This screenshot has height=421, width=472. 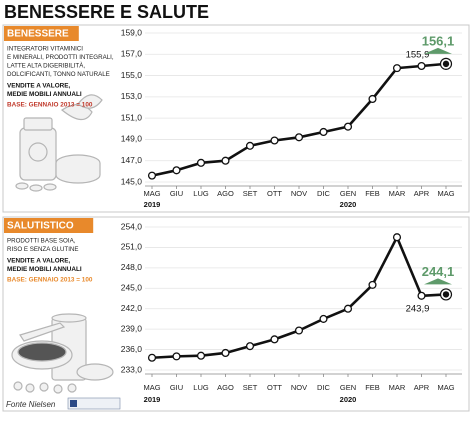 I want to click on y-tick-label: 159,0, so click(x=132, y=32).